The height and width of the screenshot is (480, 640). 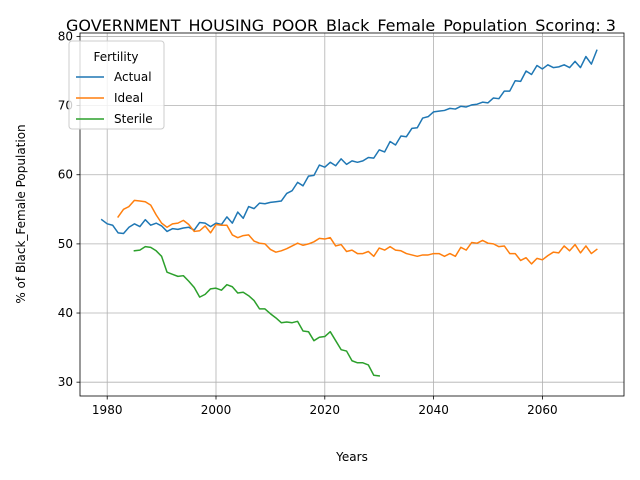 I want to click on y-axis-label: % of Black_Female Population, so click(x=21, y=213).